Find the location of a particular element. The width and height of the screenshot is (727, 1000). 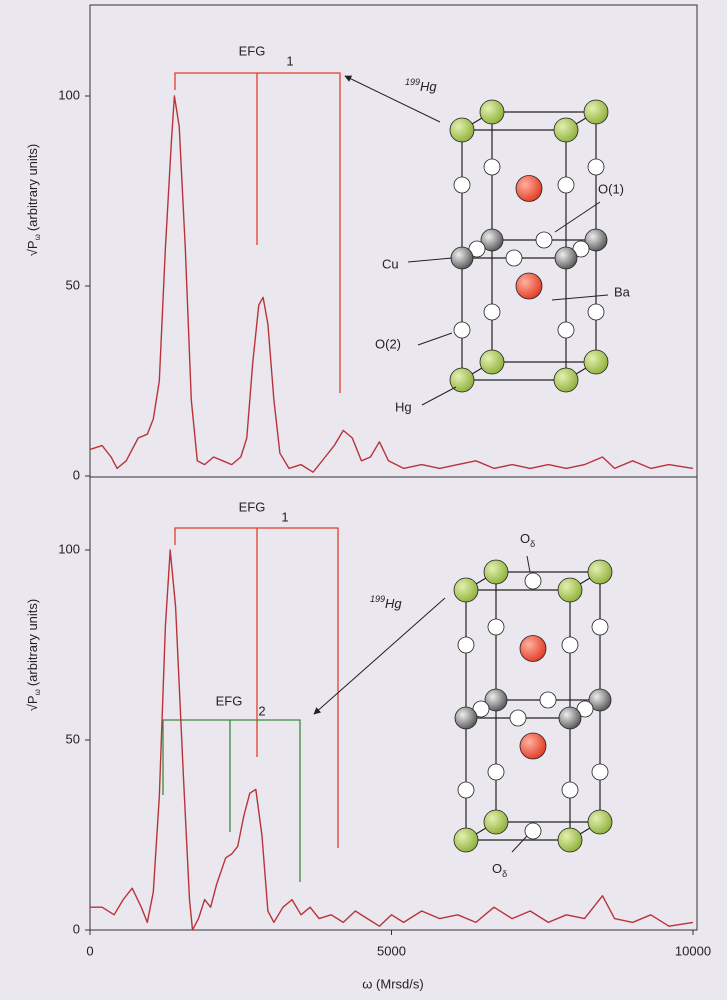

efg2-bracket is located at coordinates (231, 800).